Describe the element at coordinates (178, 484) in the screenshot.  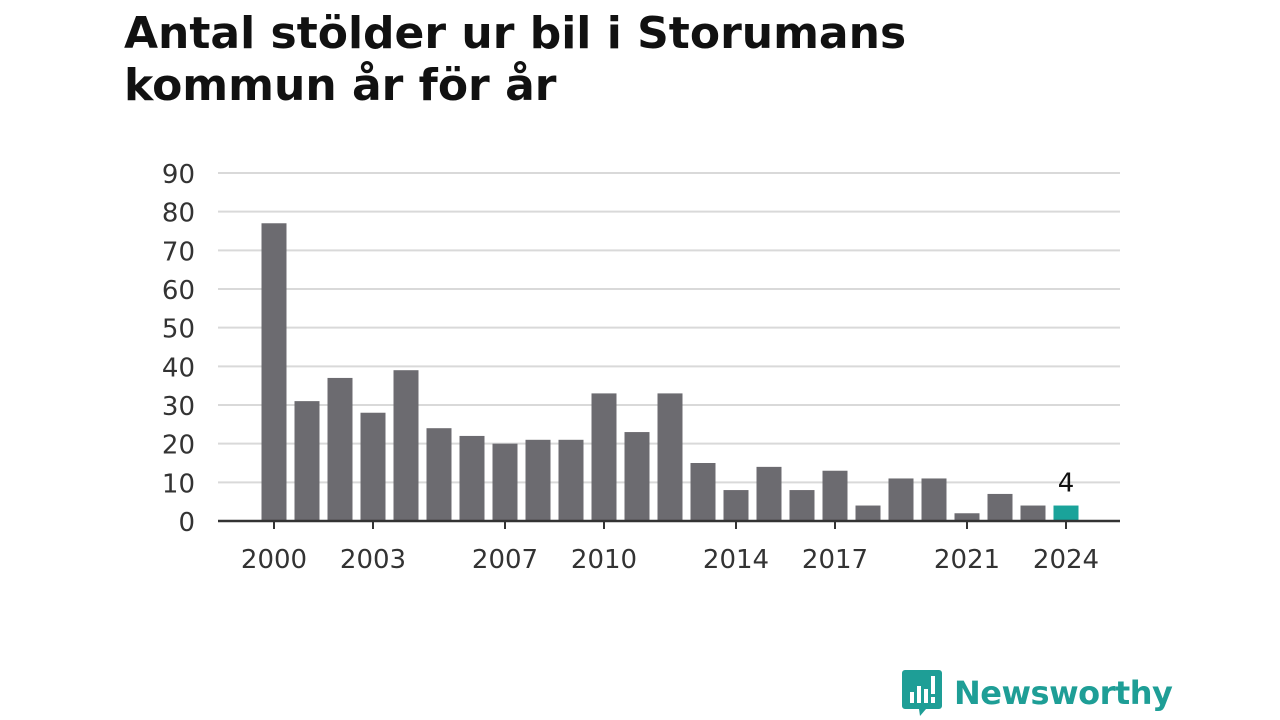
I see `y-tick-label: 10` at that location.